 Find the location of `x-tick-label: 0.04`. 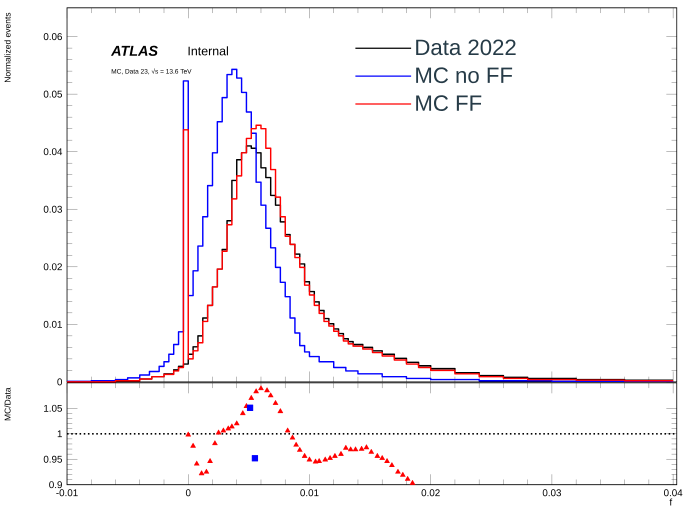

x-tick-label: 0.04 is located at coordinates (673, 492).